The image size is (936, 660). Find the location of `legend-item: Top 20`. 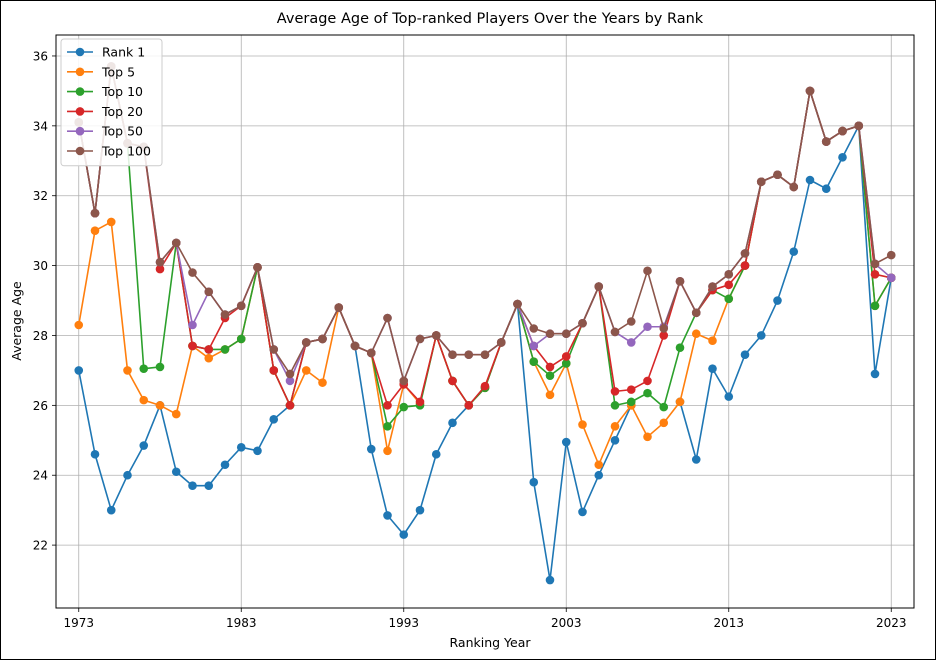

legend-item: Top 20 is located at coordinates (105, 111).